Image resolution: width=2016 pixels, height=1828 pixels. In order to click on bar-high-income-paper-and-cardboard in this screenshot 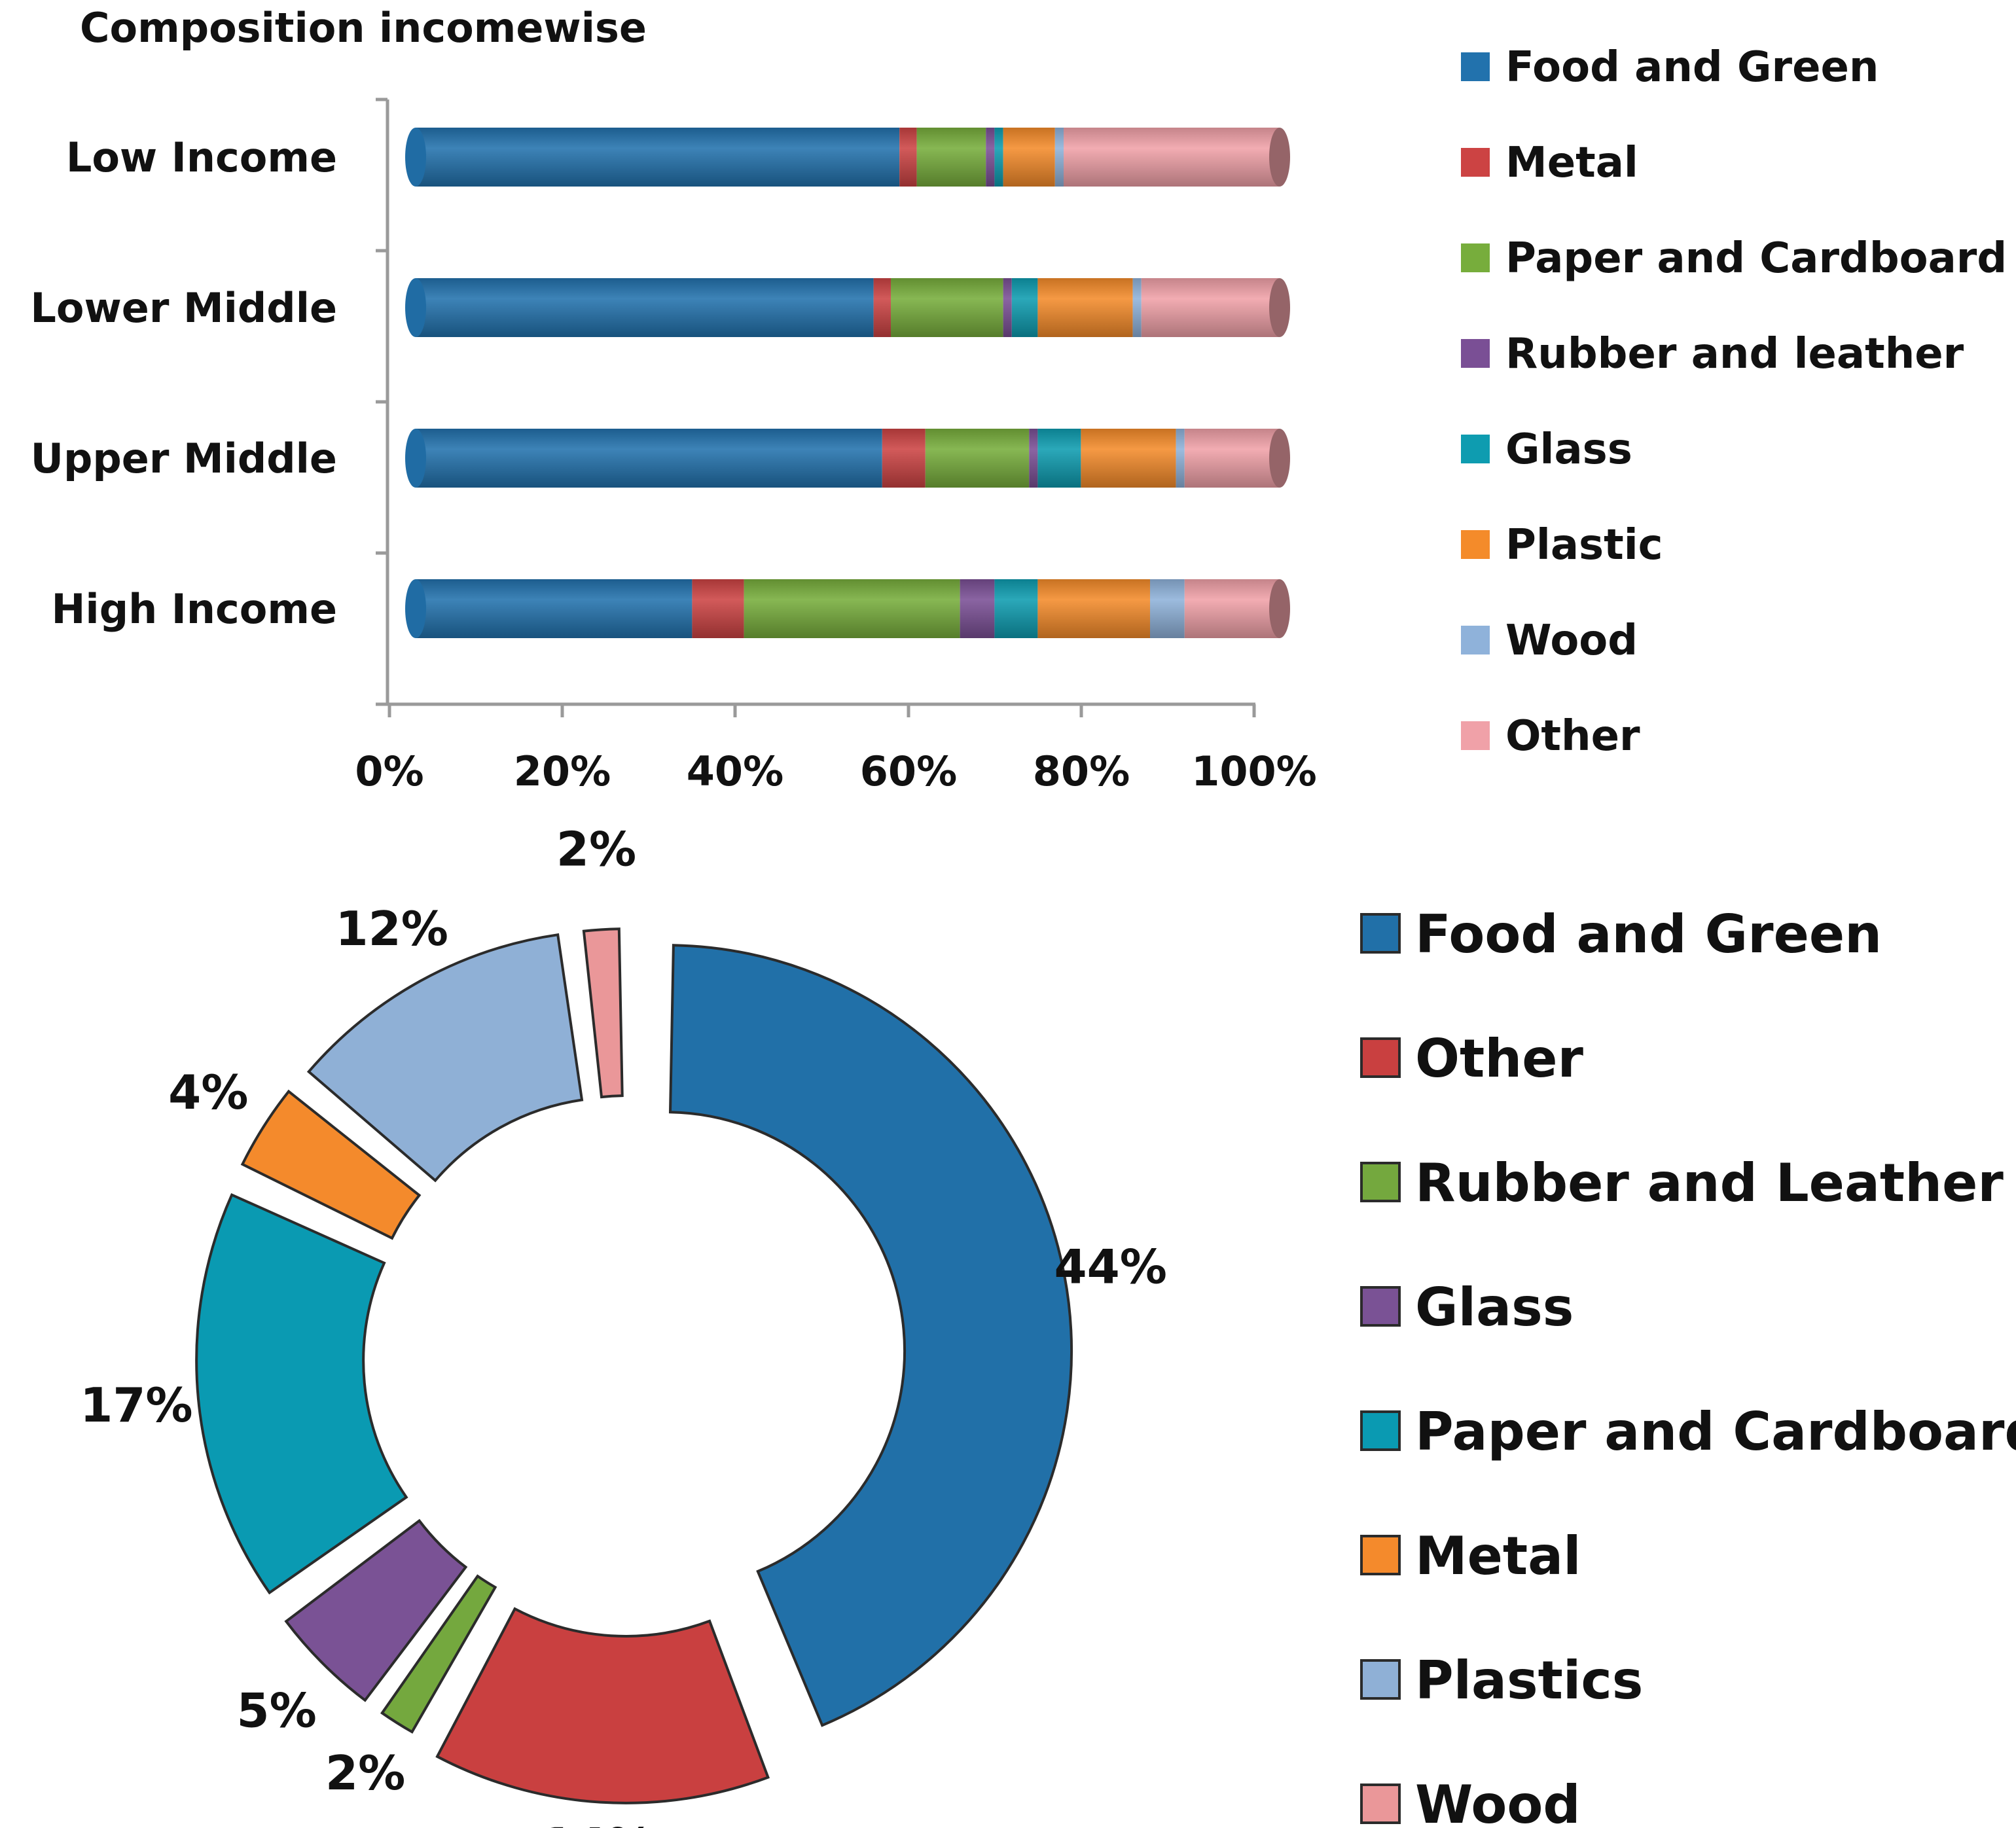, I will do `click(852, 609)`.